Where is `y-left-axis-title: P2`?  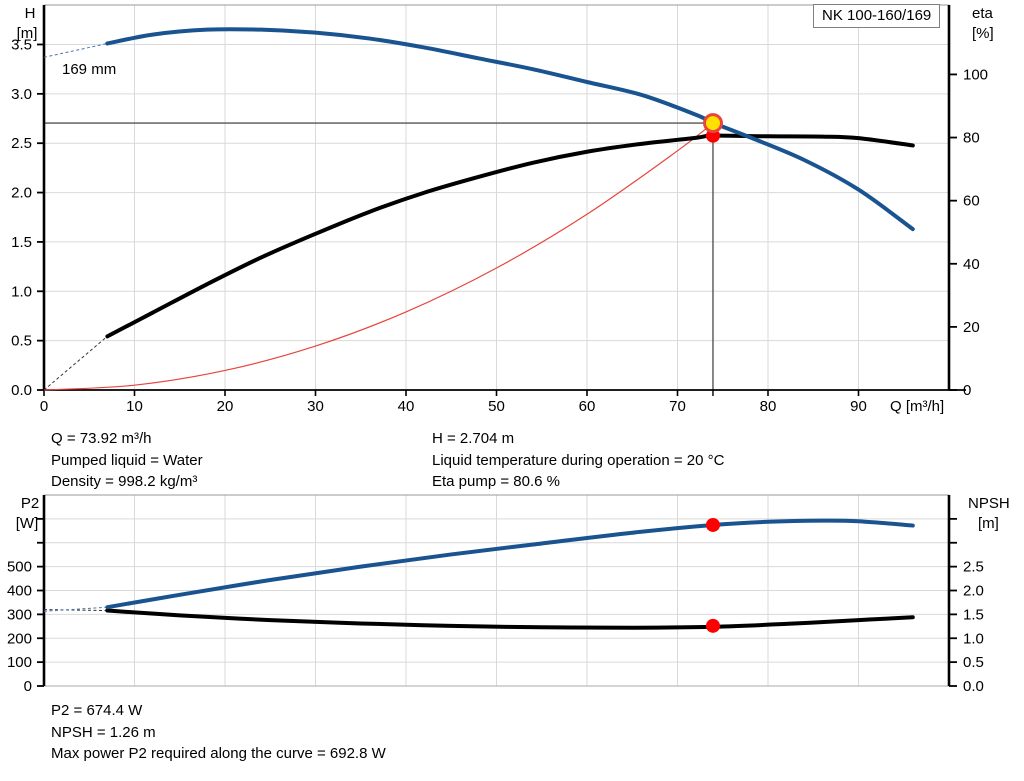
y-left-axis-title: P2 is located at coordinates (30, 503).